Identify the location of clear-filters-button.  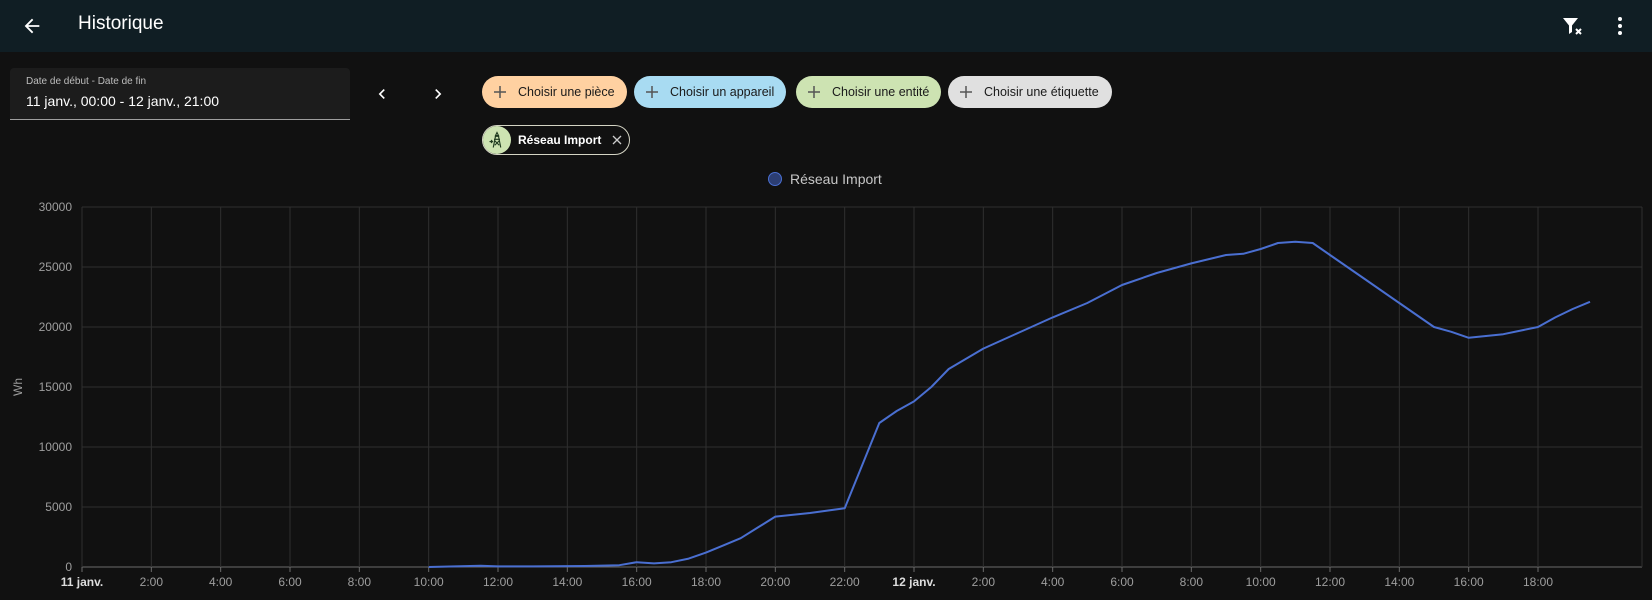
(1572, 26).